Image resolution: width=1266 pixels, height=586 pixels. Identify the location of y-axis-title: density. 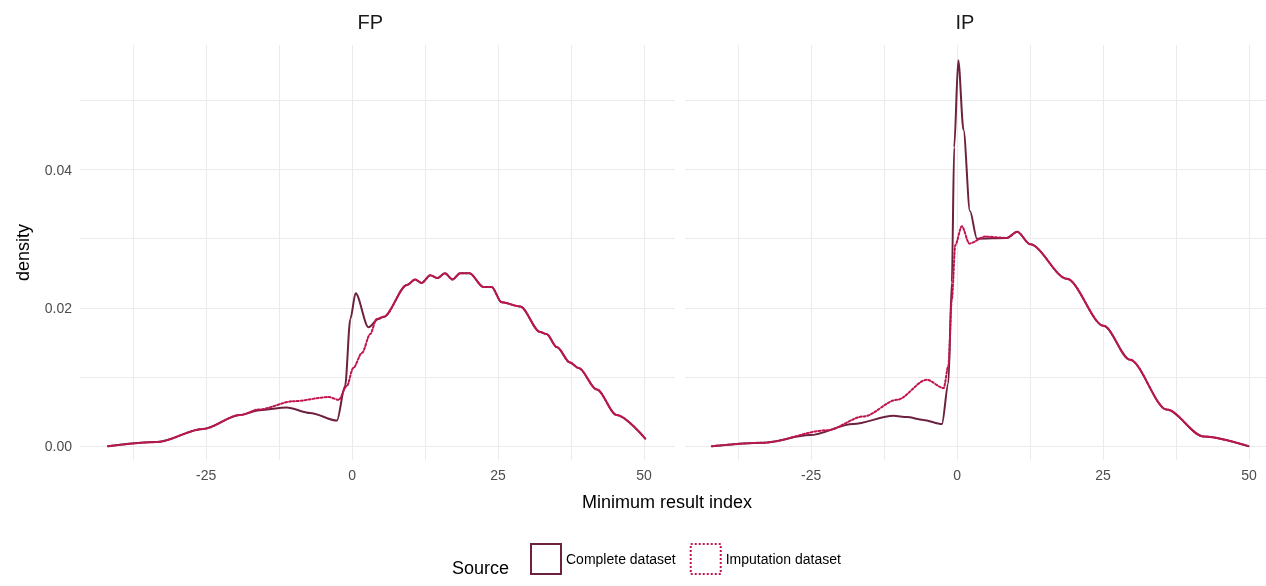
(23, 252).